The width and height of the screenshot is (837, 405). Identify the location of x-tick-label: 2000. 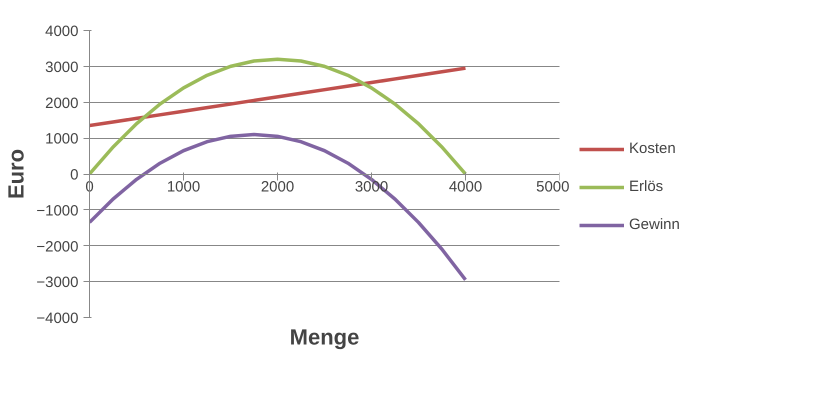
(277, 187).